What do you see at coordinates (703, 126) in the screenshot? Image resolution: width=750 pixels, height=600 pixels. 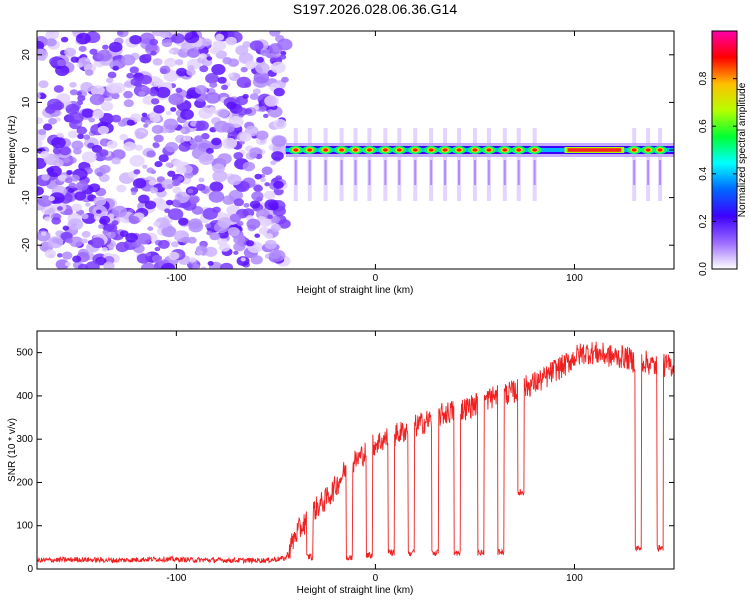 I see `colorbar-tick-label: 0.6` at bounding box center [703, 126].